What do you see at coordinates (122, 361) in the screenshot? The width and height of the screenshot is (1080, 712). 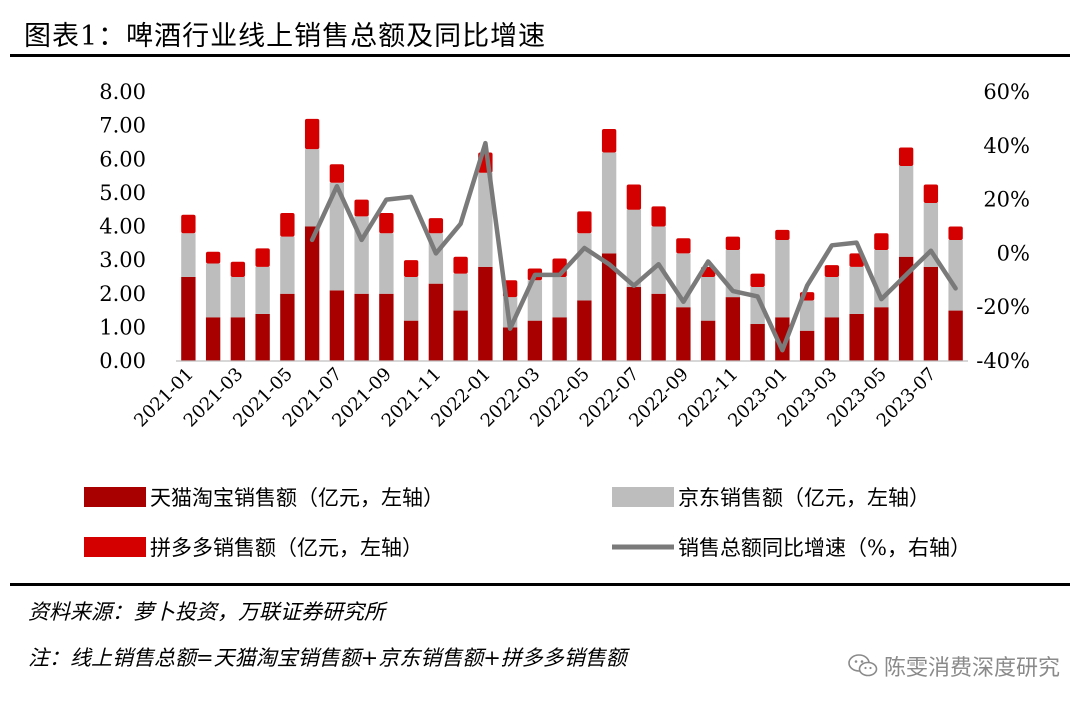 I see `left-tick-label: 0.00` at bounding box center [122, 361].